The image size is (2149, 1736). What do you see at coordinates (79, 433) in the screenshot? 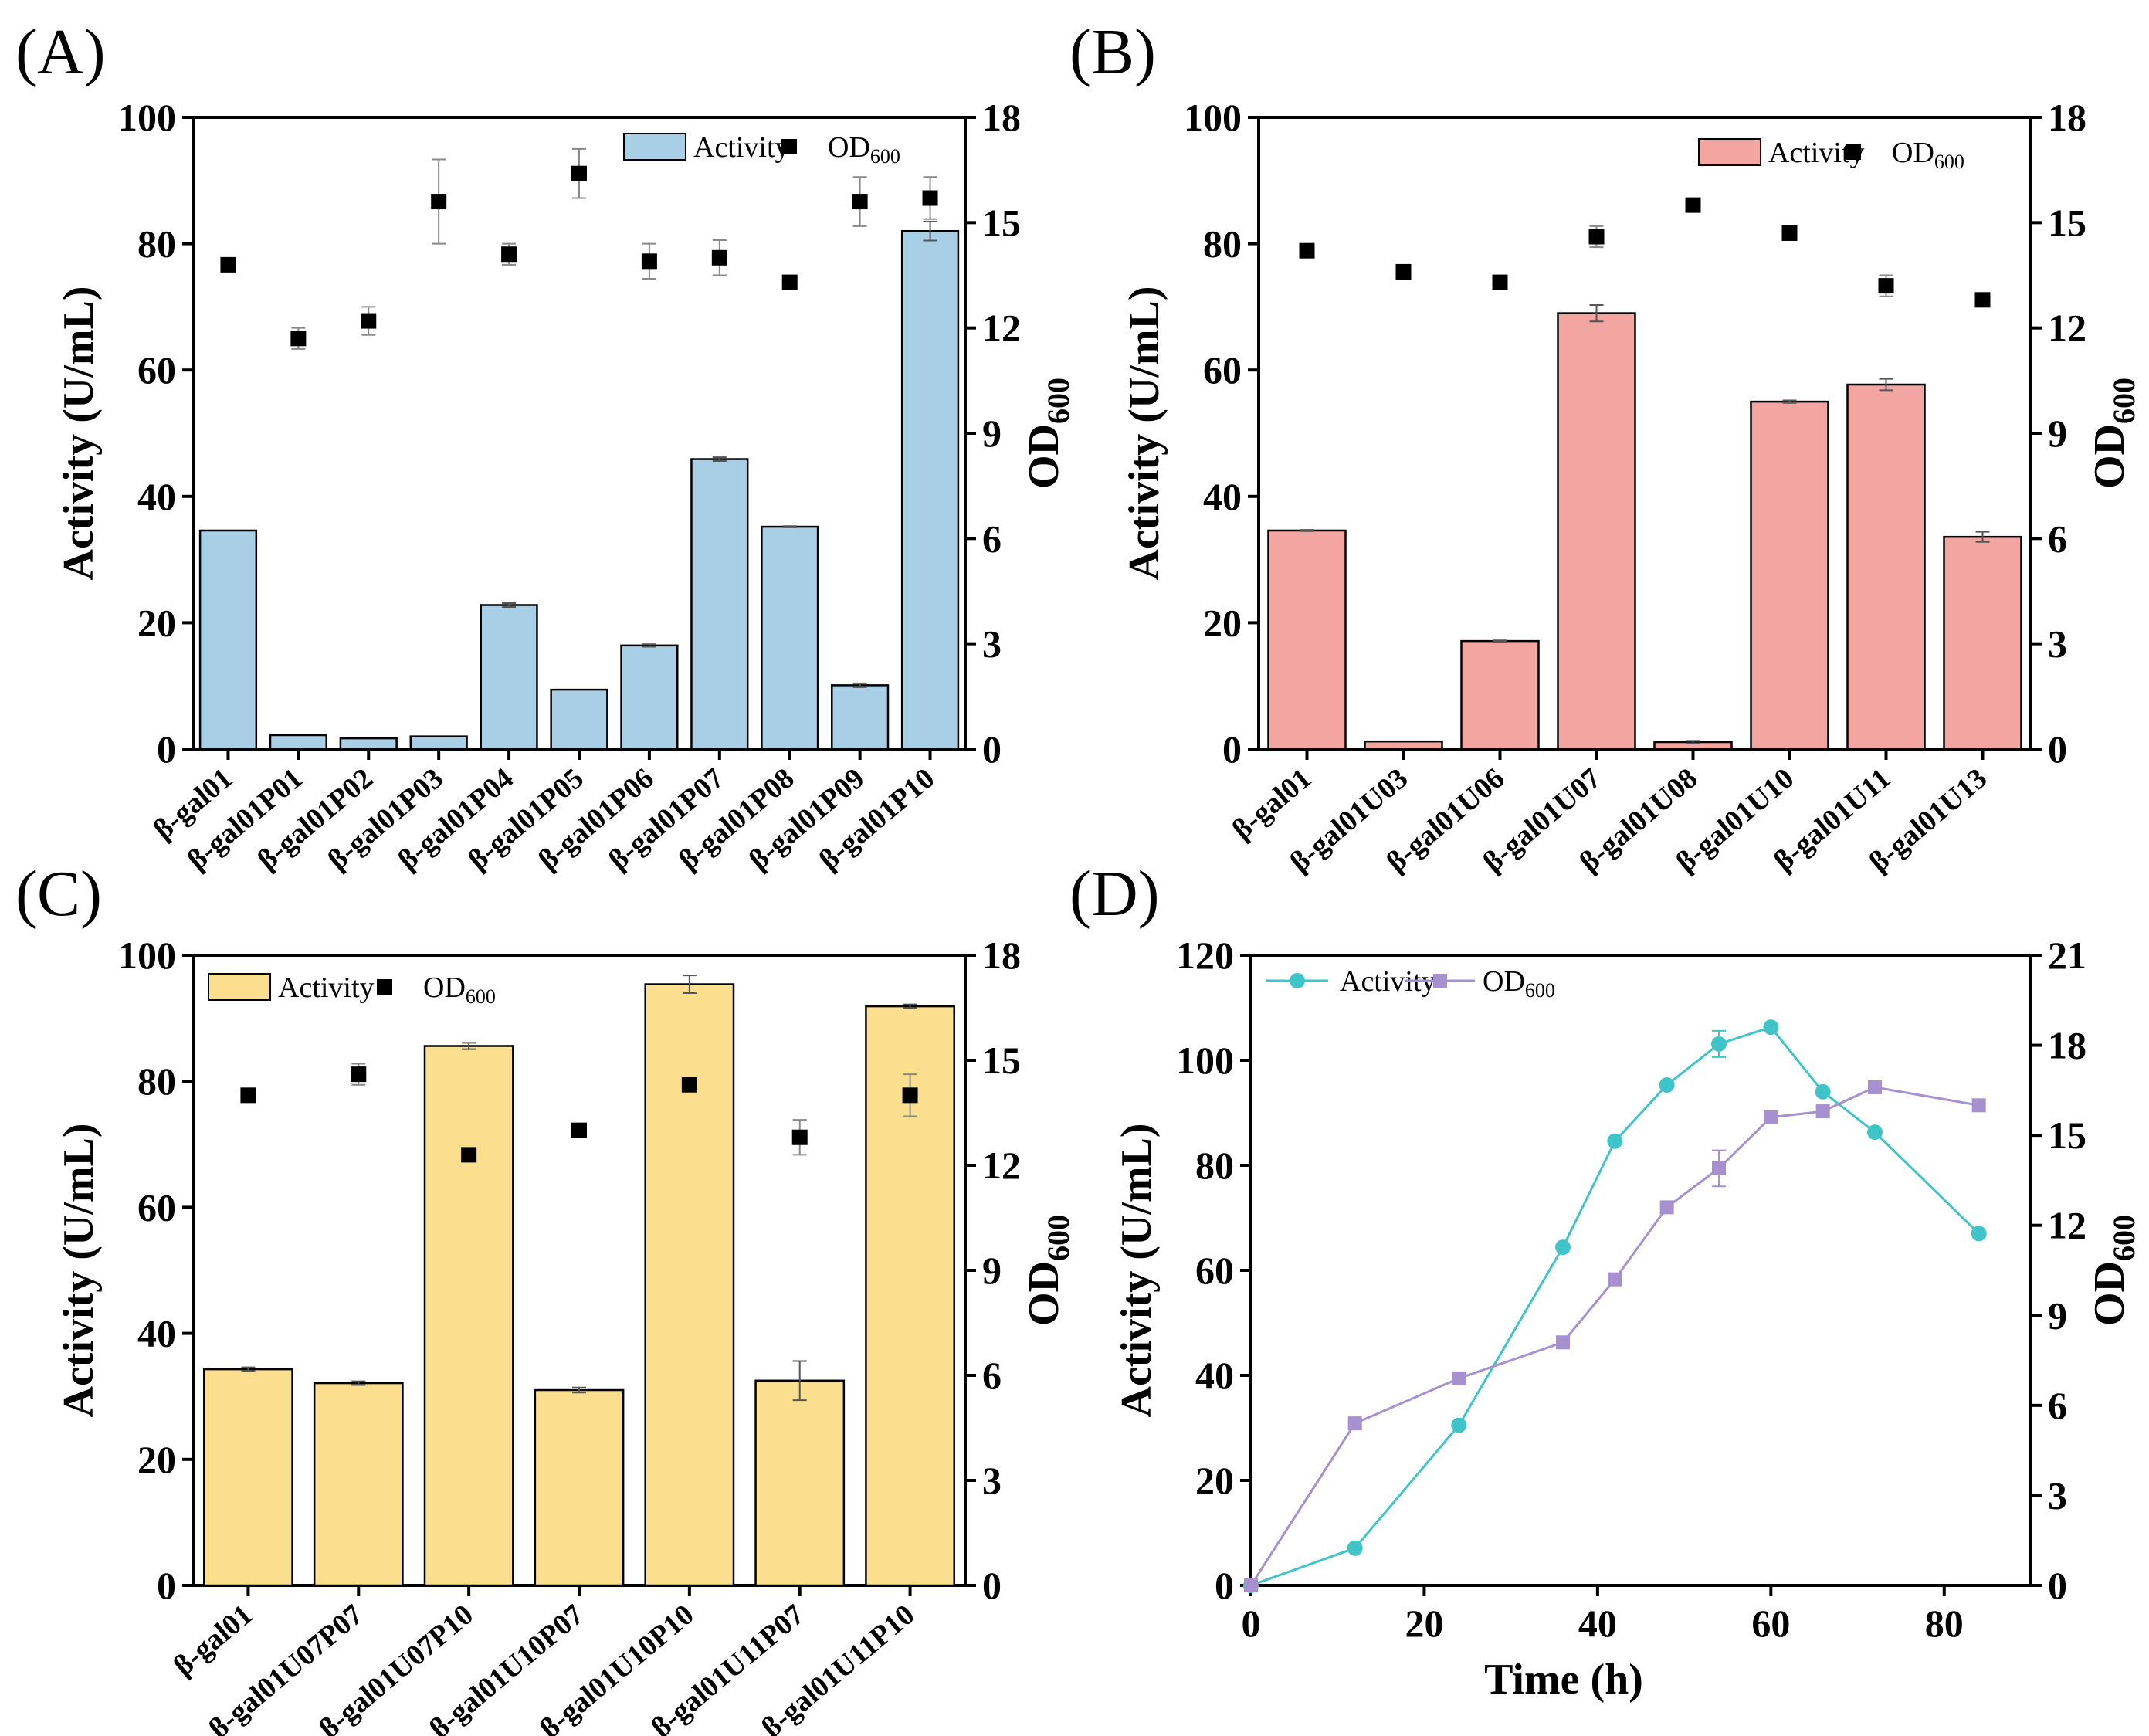
I see `y-axis-title: Activity (U/mL)` at bounding box center [79, 433].